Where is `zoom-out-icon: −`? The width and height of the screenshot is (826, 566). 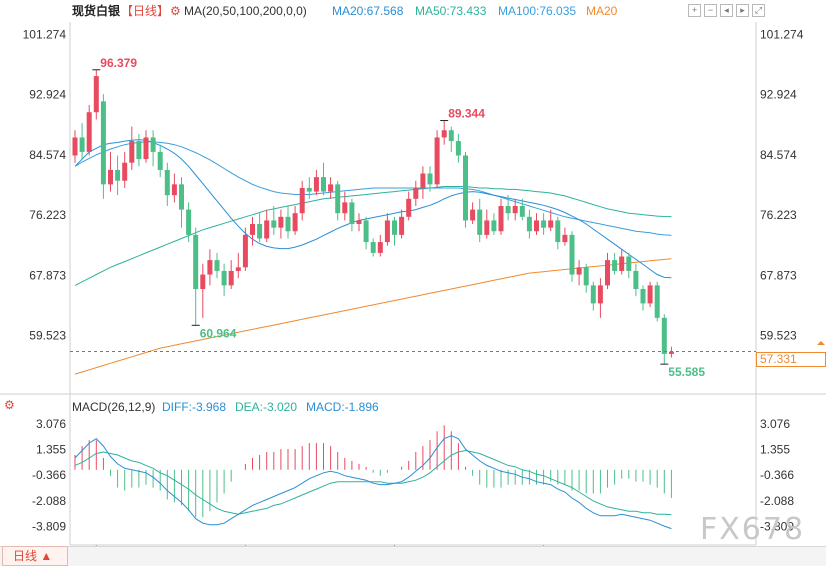
zoom-out-icon: − is located at coordinates (710, 10).